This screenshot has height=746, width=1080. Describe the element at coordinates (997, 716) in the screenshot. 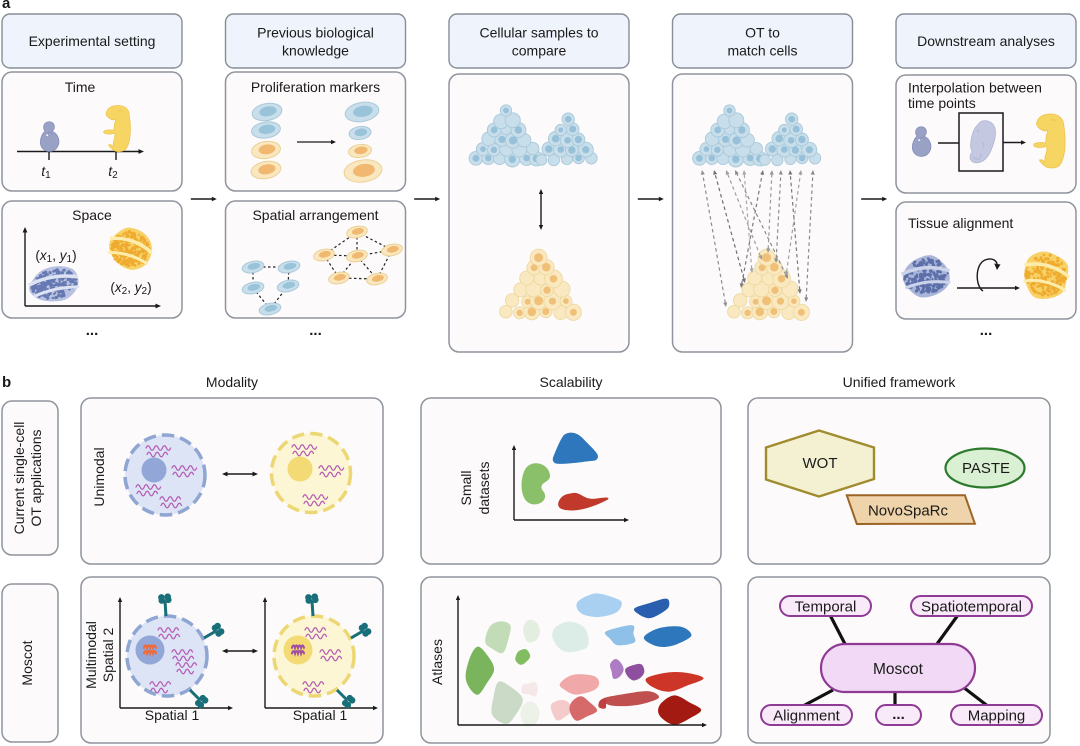

I see `svg-text: Mapping` at that location.